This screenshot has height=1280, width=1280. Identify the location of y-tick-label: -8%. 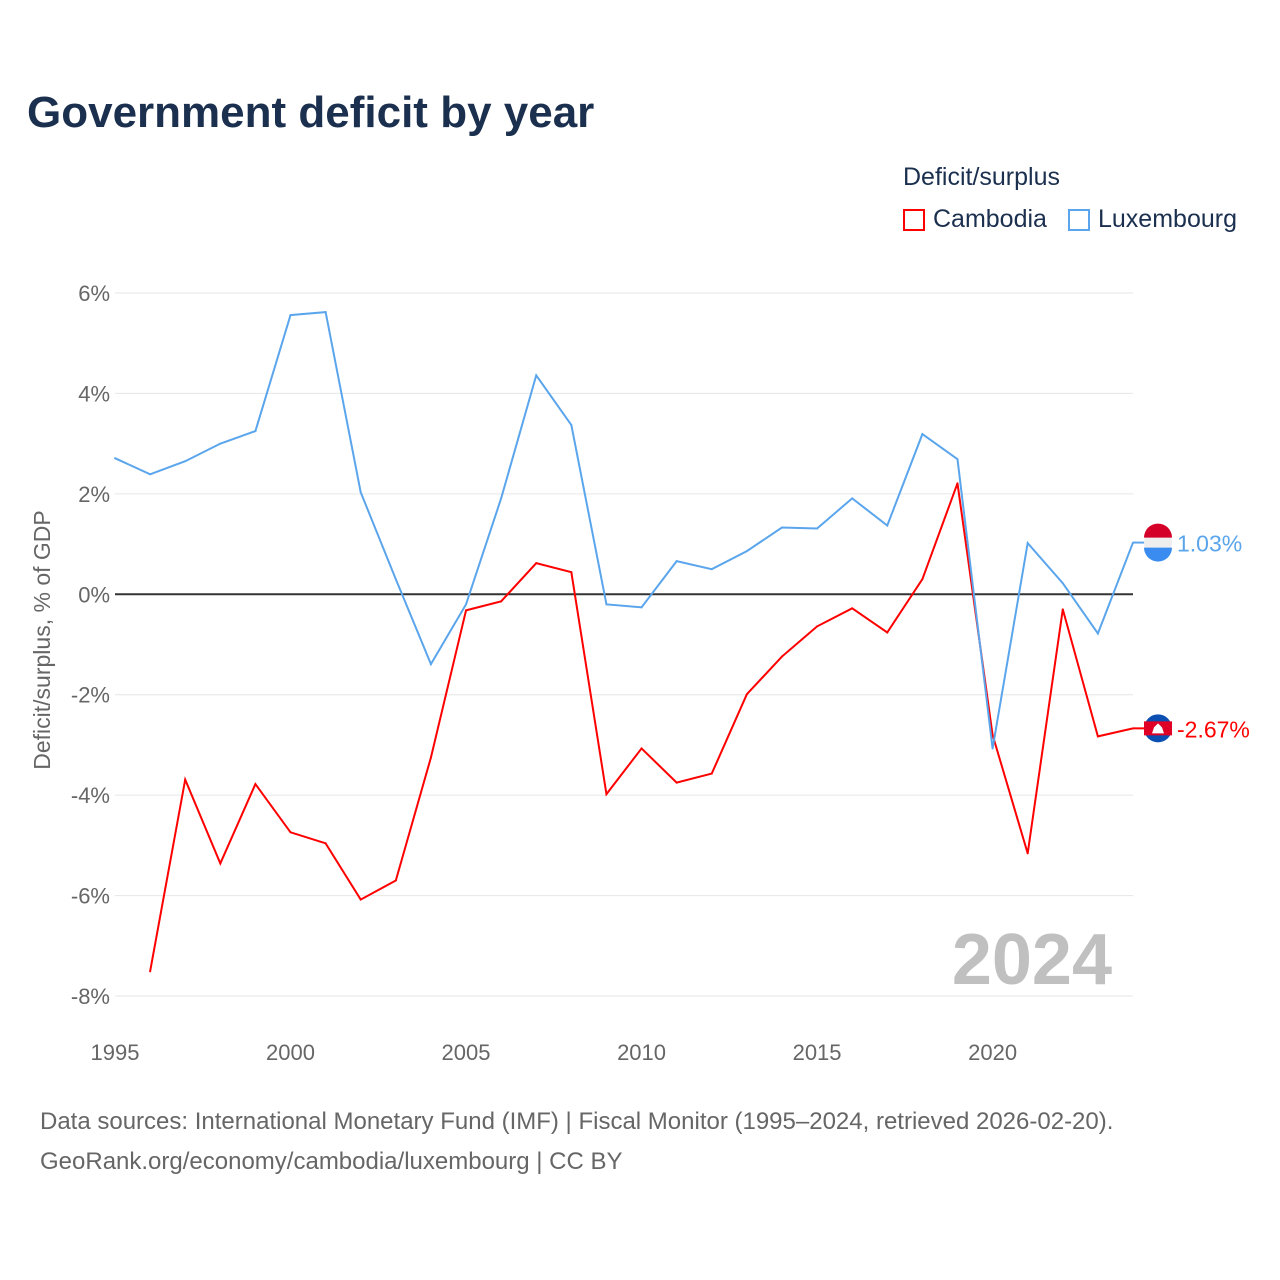
(90, 996).